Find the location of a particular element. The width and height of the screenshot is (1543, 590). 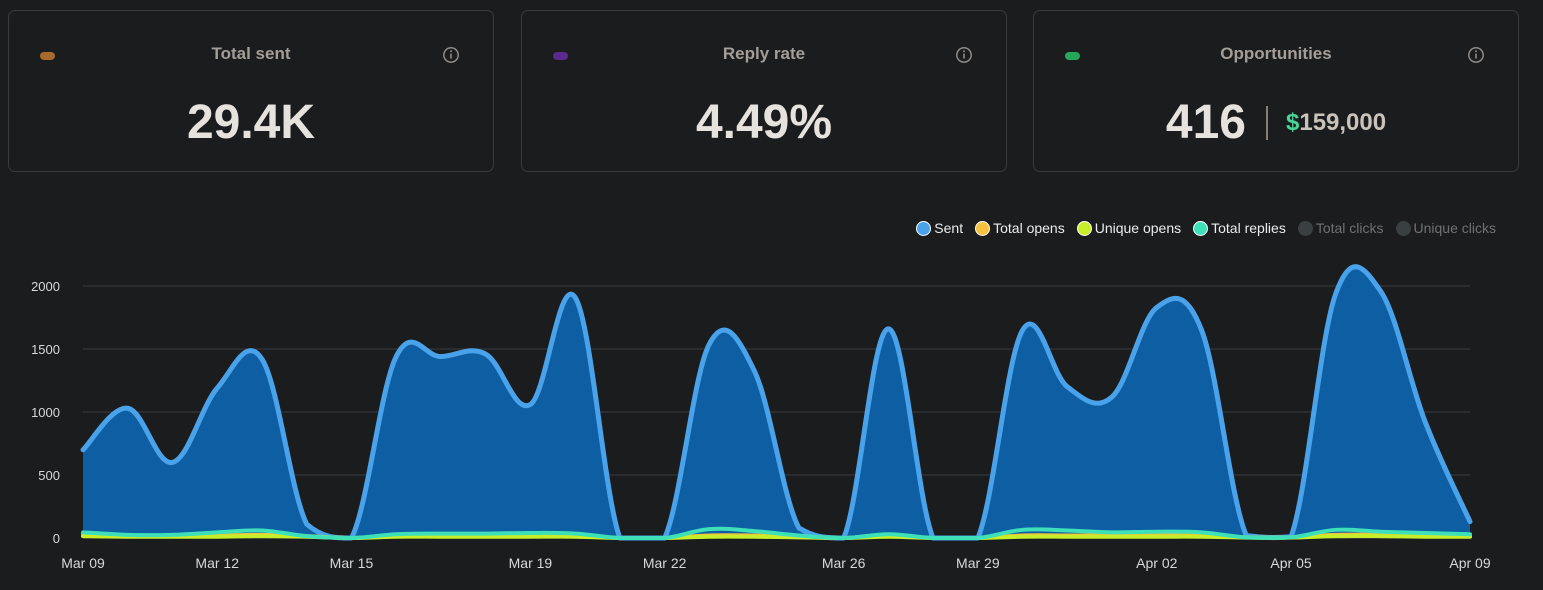

legend-item-total-replies: Total replies is located at coordinates (1239, 228).